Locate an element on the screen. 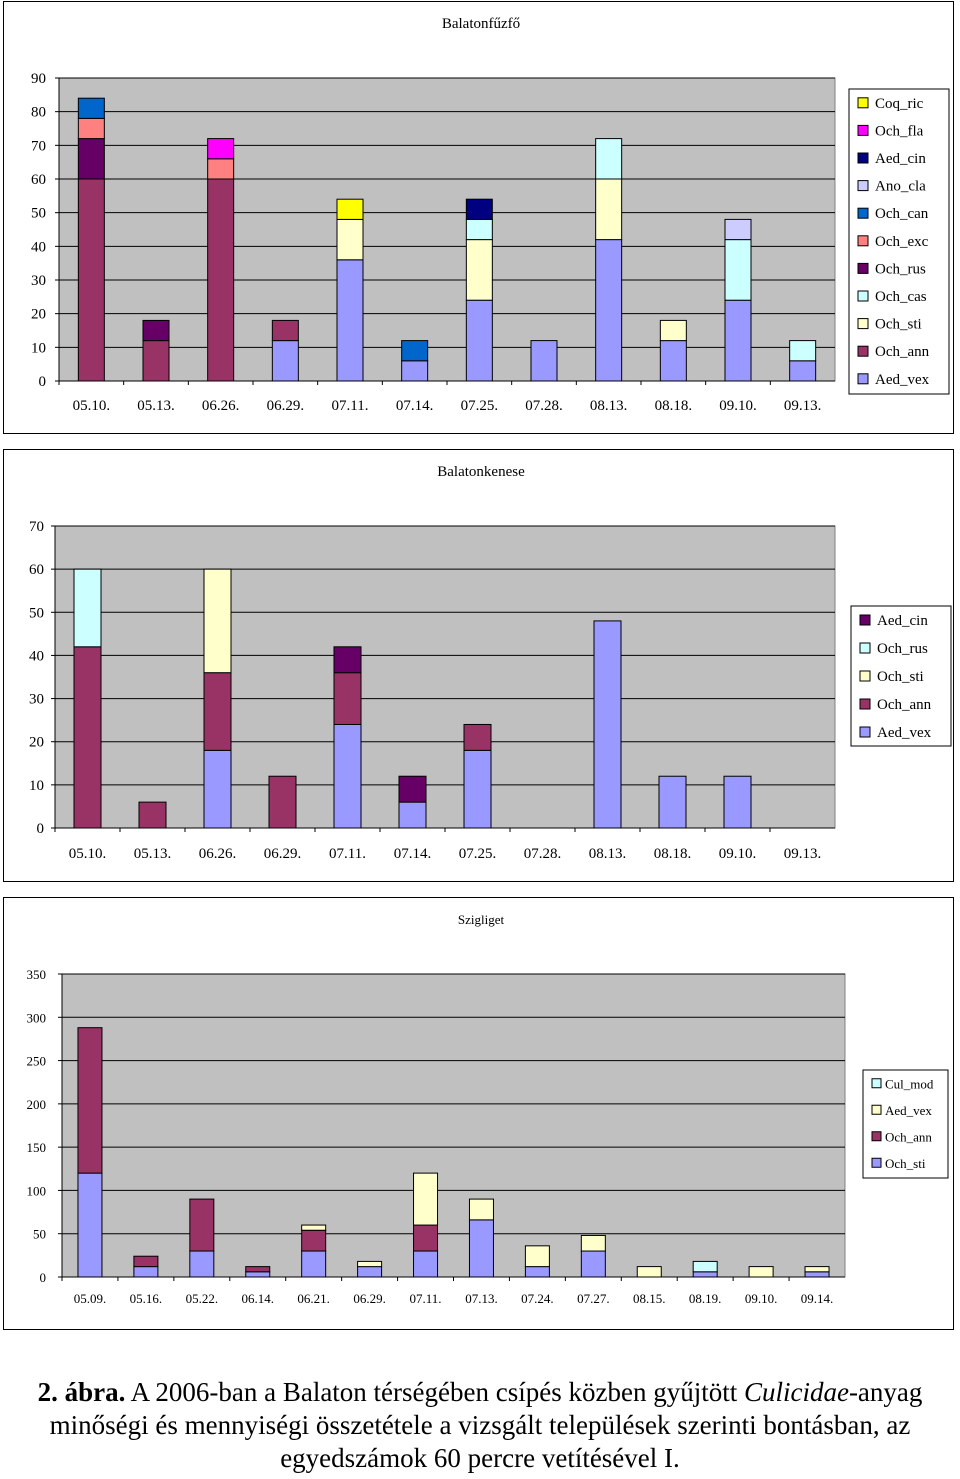 The image size is (960, 1479). legend-label: Och_cas is located at coordinates (901, 297).